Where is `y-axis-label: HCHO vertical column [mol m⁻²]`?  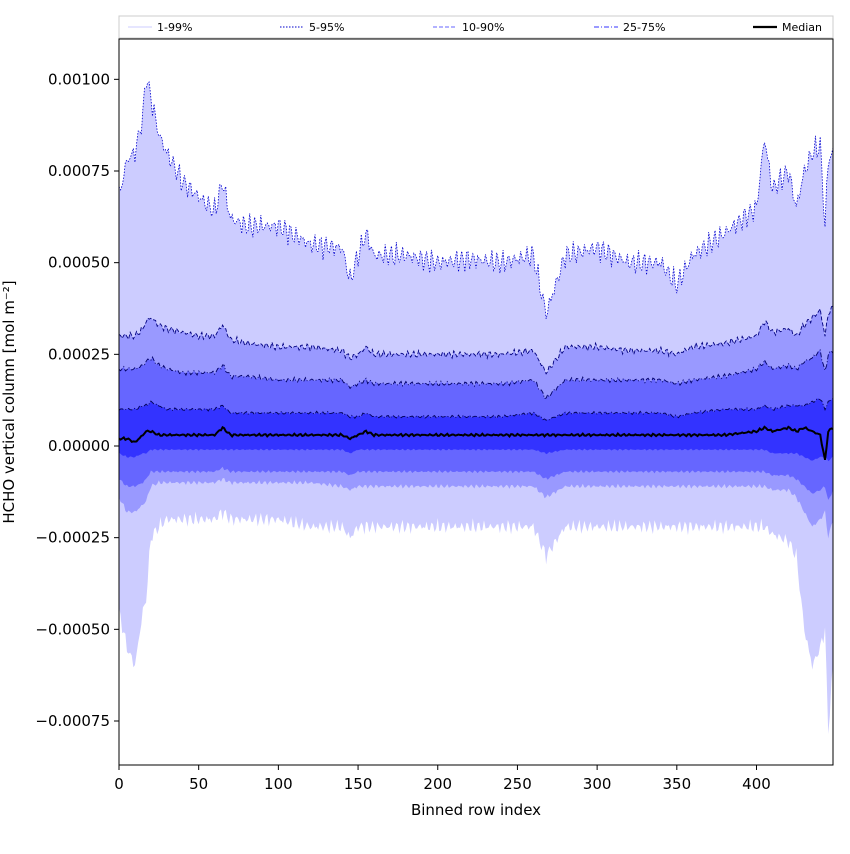 y-axis-label: HCHO vertical column [mol m⁻²] is located at coordinates (9, 401).